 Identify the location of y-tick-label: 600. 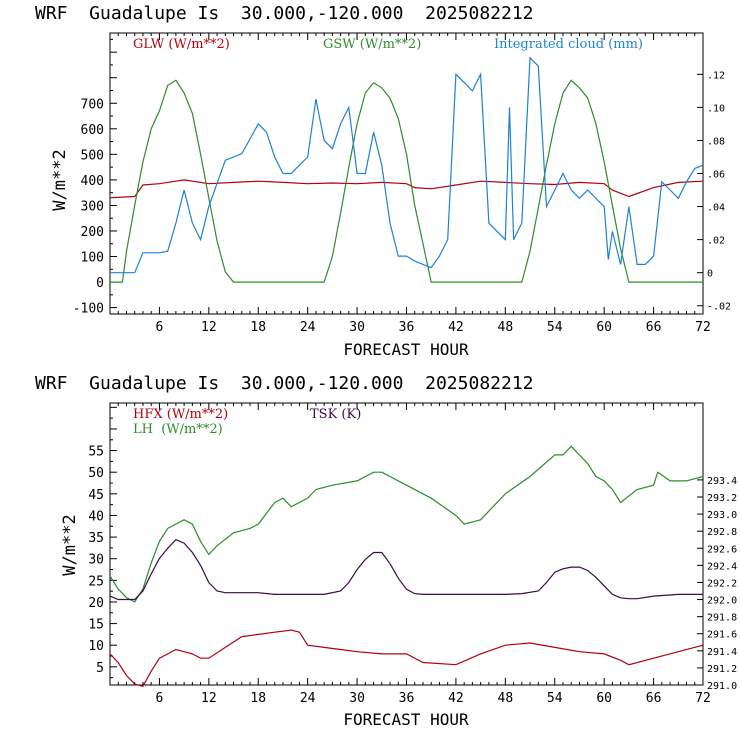
(92, 130).